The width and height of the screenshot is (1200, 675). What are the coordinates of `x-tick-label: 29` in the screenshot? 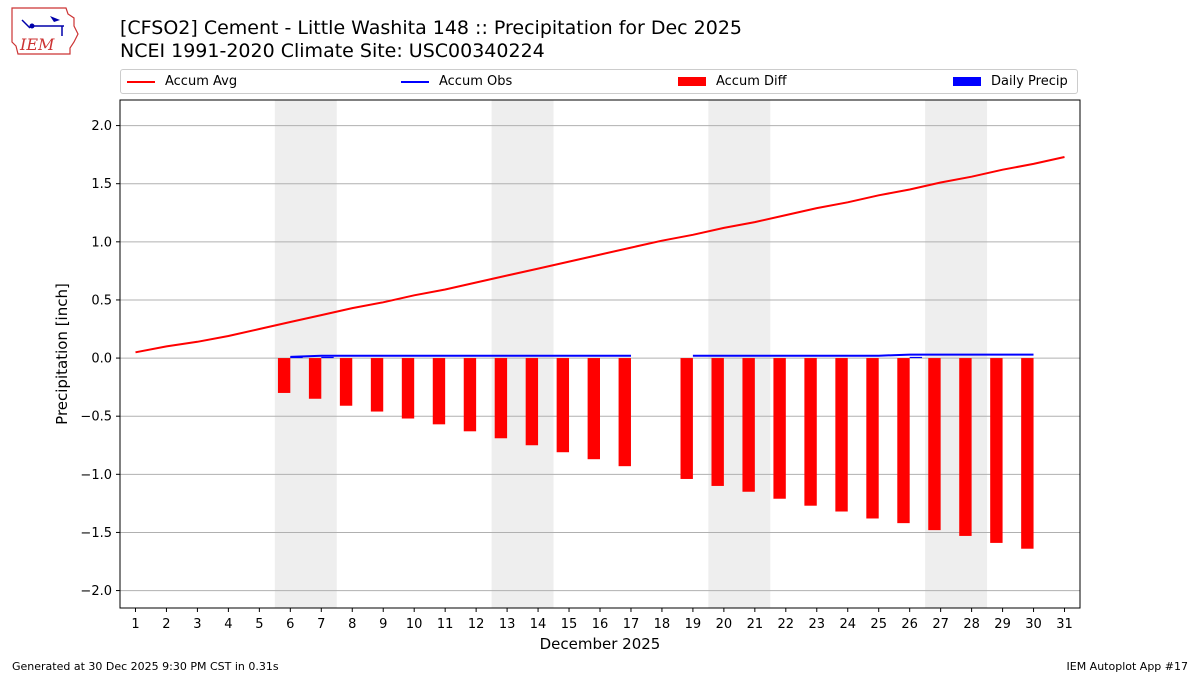 It's located at (1002, 624).